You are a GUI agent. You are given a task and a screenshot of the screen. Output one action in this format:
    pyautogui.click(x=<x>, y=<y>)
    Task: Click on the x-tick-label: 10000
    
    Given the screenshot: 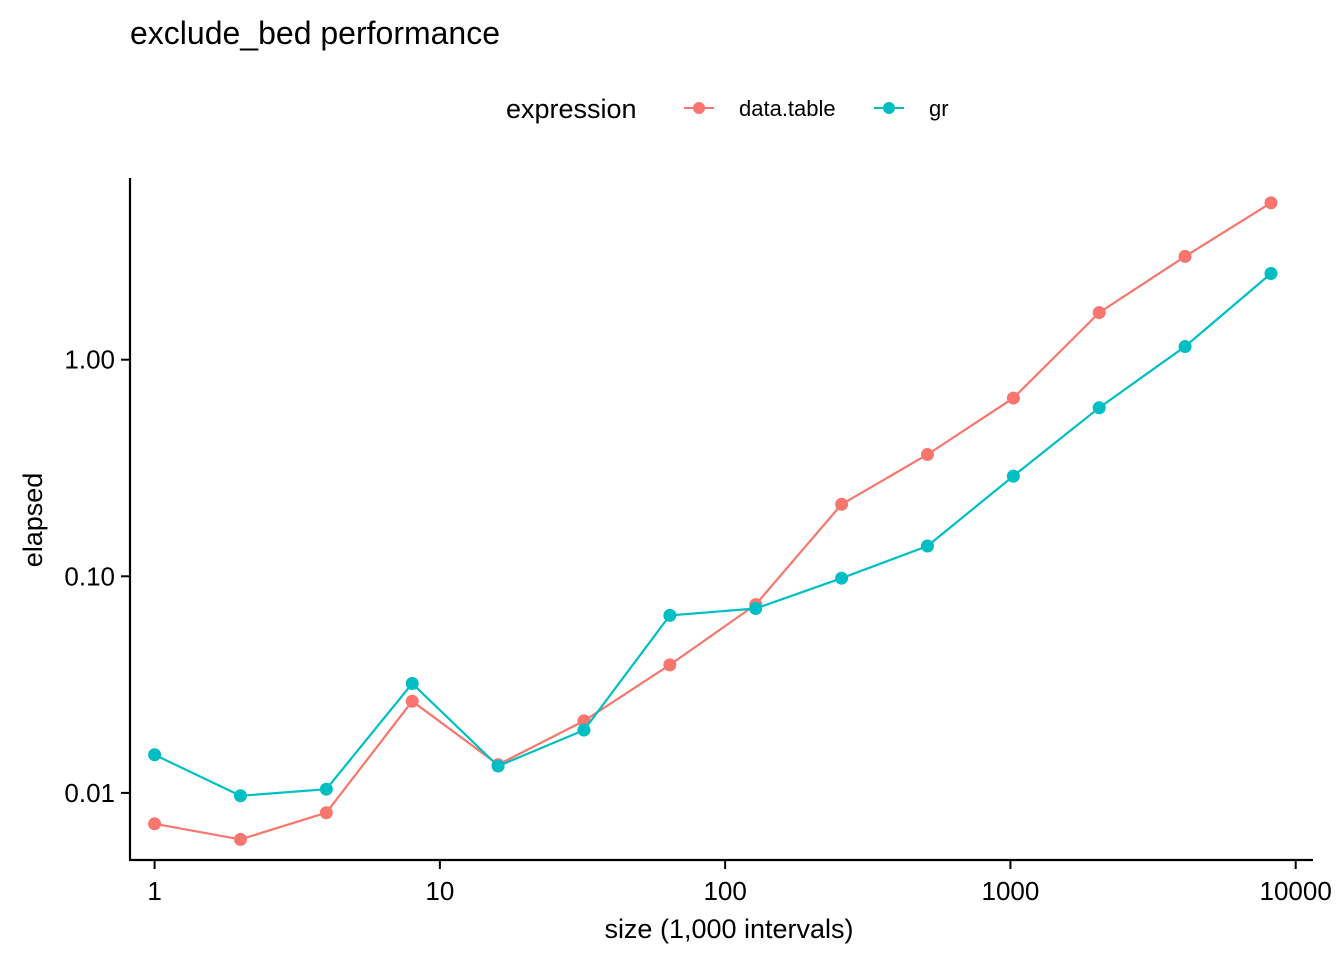 What is the action you would take?
    pyautogui.click(x=1296, y=891)
    